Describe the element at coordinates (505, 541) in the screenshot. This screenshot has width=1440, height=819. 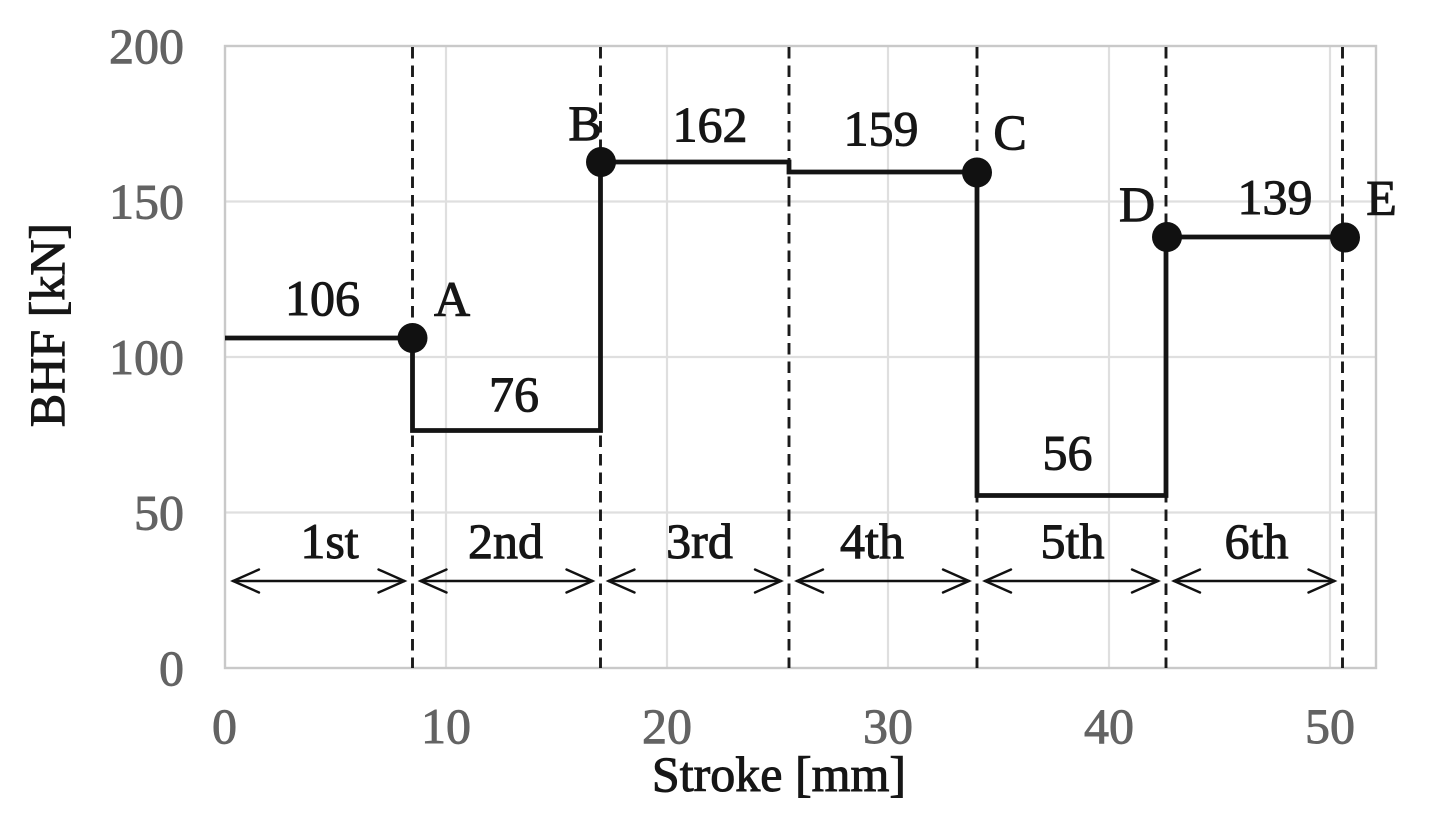
I see `svg-text: 2nd` at that location.